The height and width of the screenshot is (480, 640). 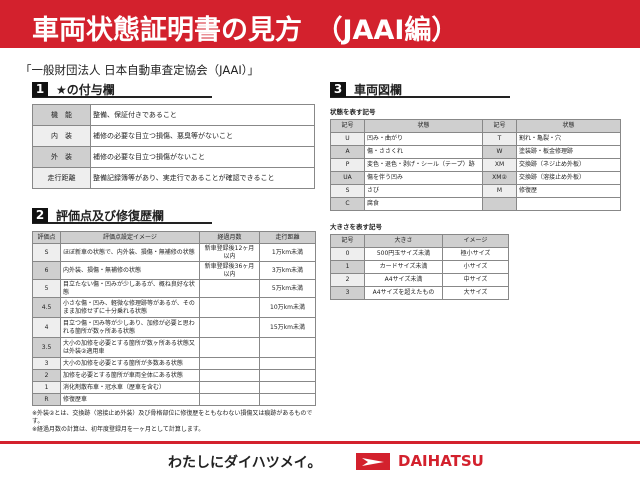 I want to click on table-cell: 変色・退色・剥げ・シール（テープ）跡, so click(x=423, y=165).